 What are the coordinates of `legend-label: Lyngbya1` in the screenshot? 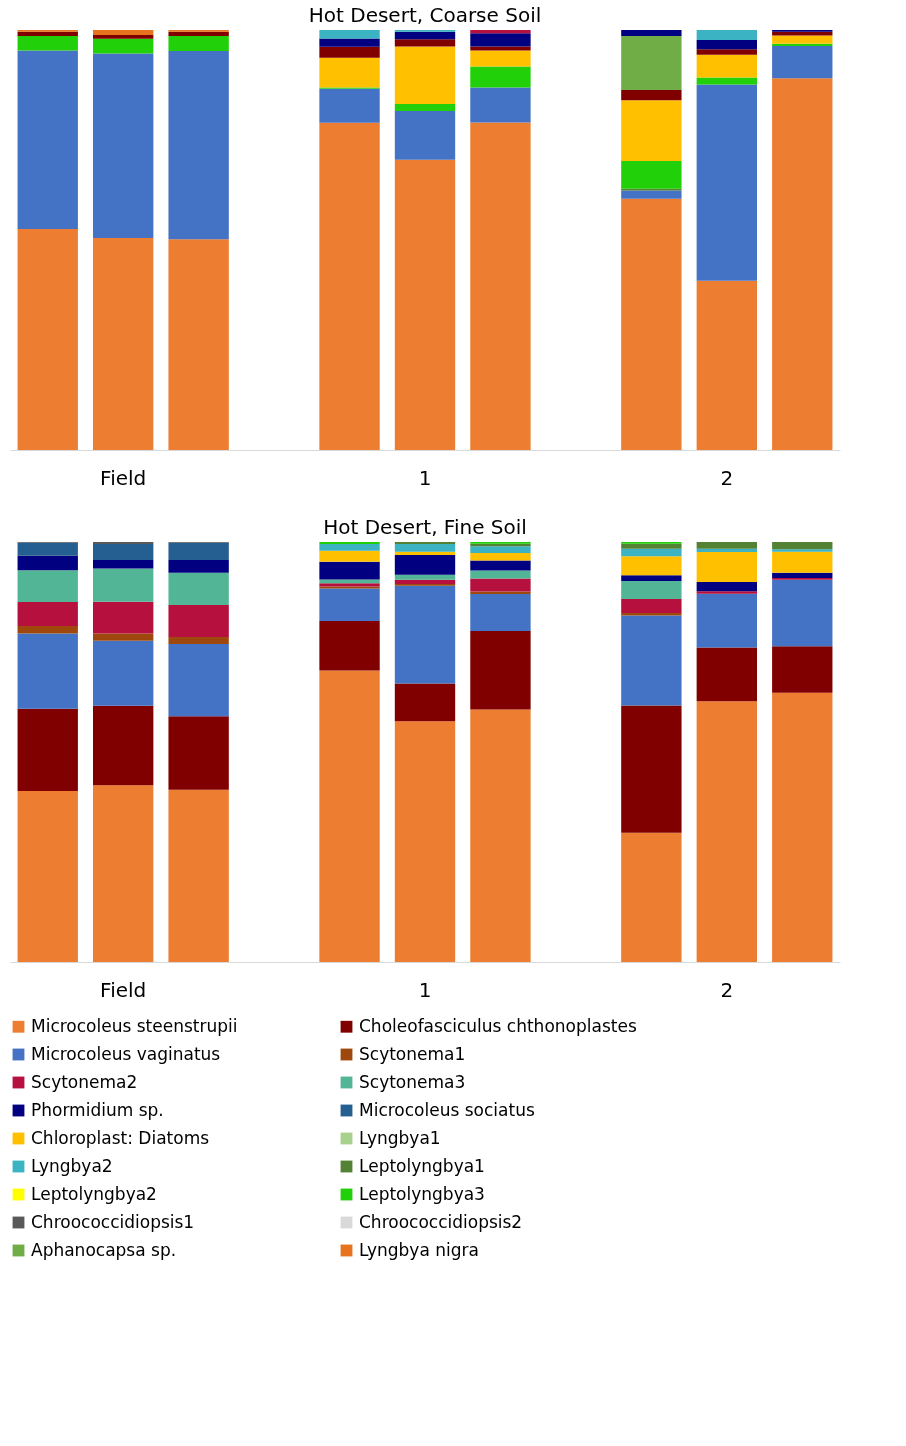 It's located at (400, 1137).